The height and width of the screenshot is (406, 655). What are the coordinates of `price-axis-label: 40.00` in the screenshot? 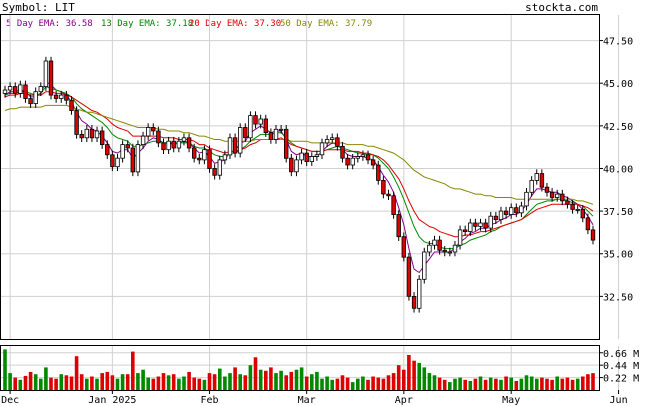 It's located at (618, 169).